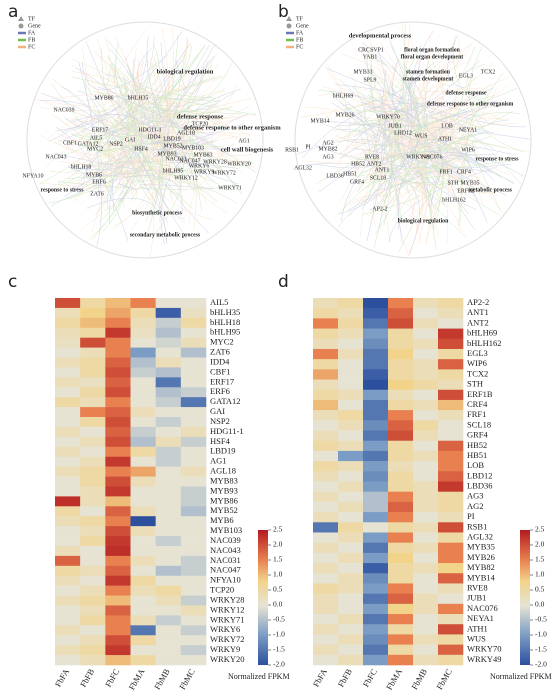 The image size is (556, 700). Describe the element at coordinates (344, 115) in the screenshot. I see `gene-label: MYB26` at that location.